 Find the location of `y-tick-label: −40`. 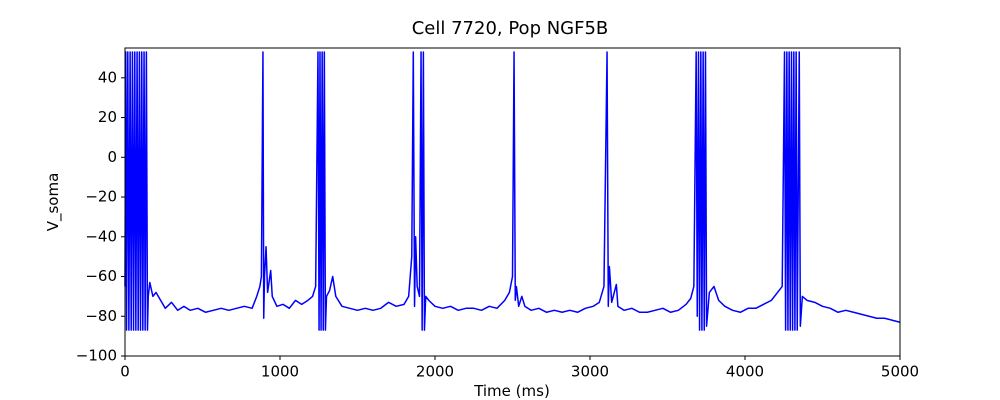

y-tick-label: −40 is located at coordinates (101, 236).